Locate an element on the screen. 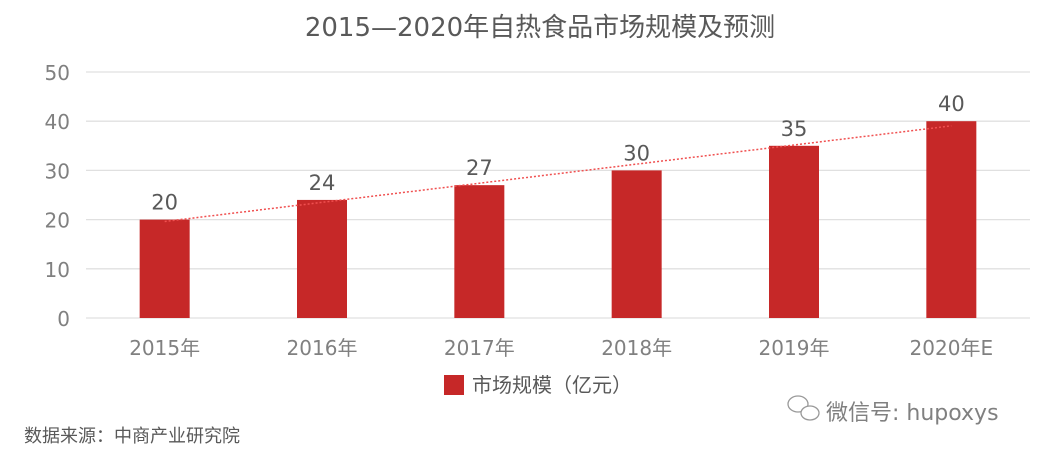 Image resolution: width=1062 pixels, height=461 pixels. y-tick-label: 40 is located at coordinates (57, 122).